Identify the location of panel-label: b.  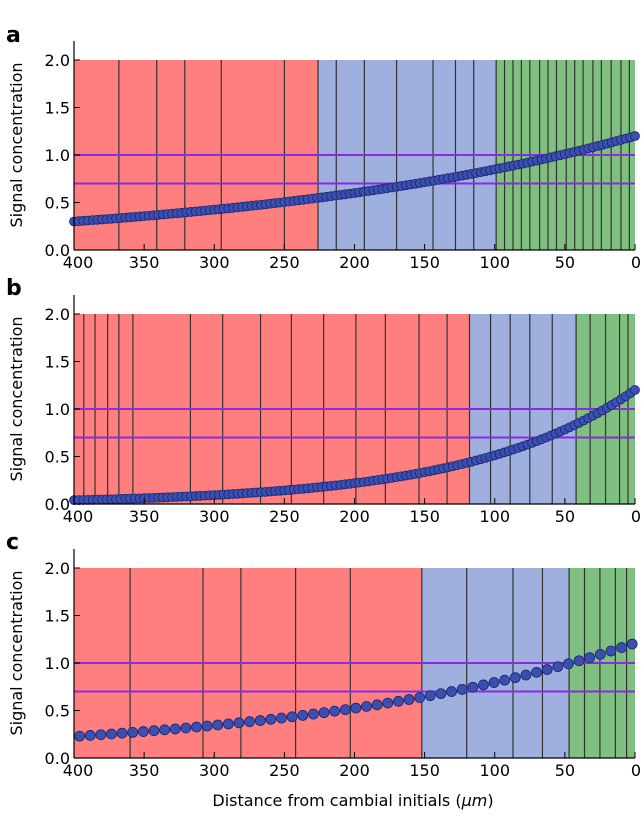
(14, 288).